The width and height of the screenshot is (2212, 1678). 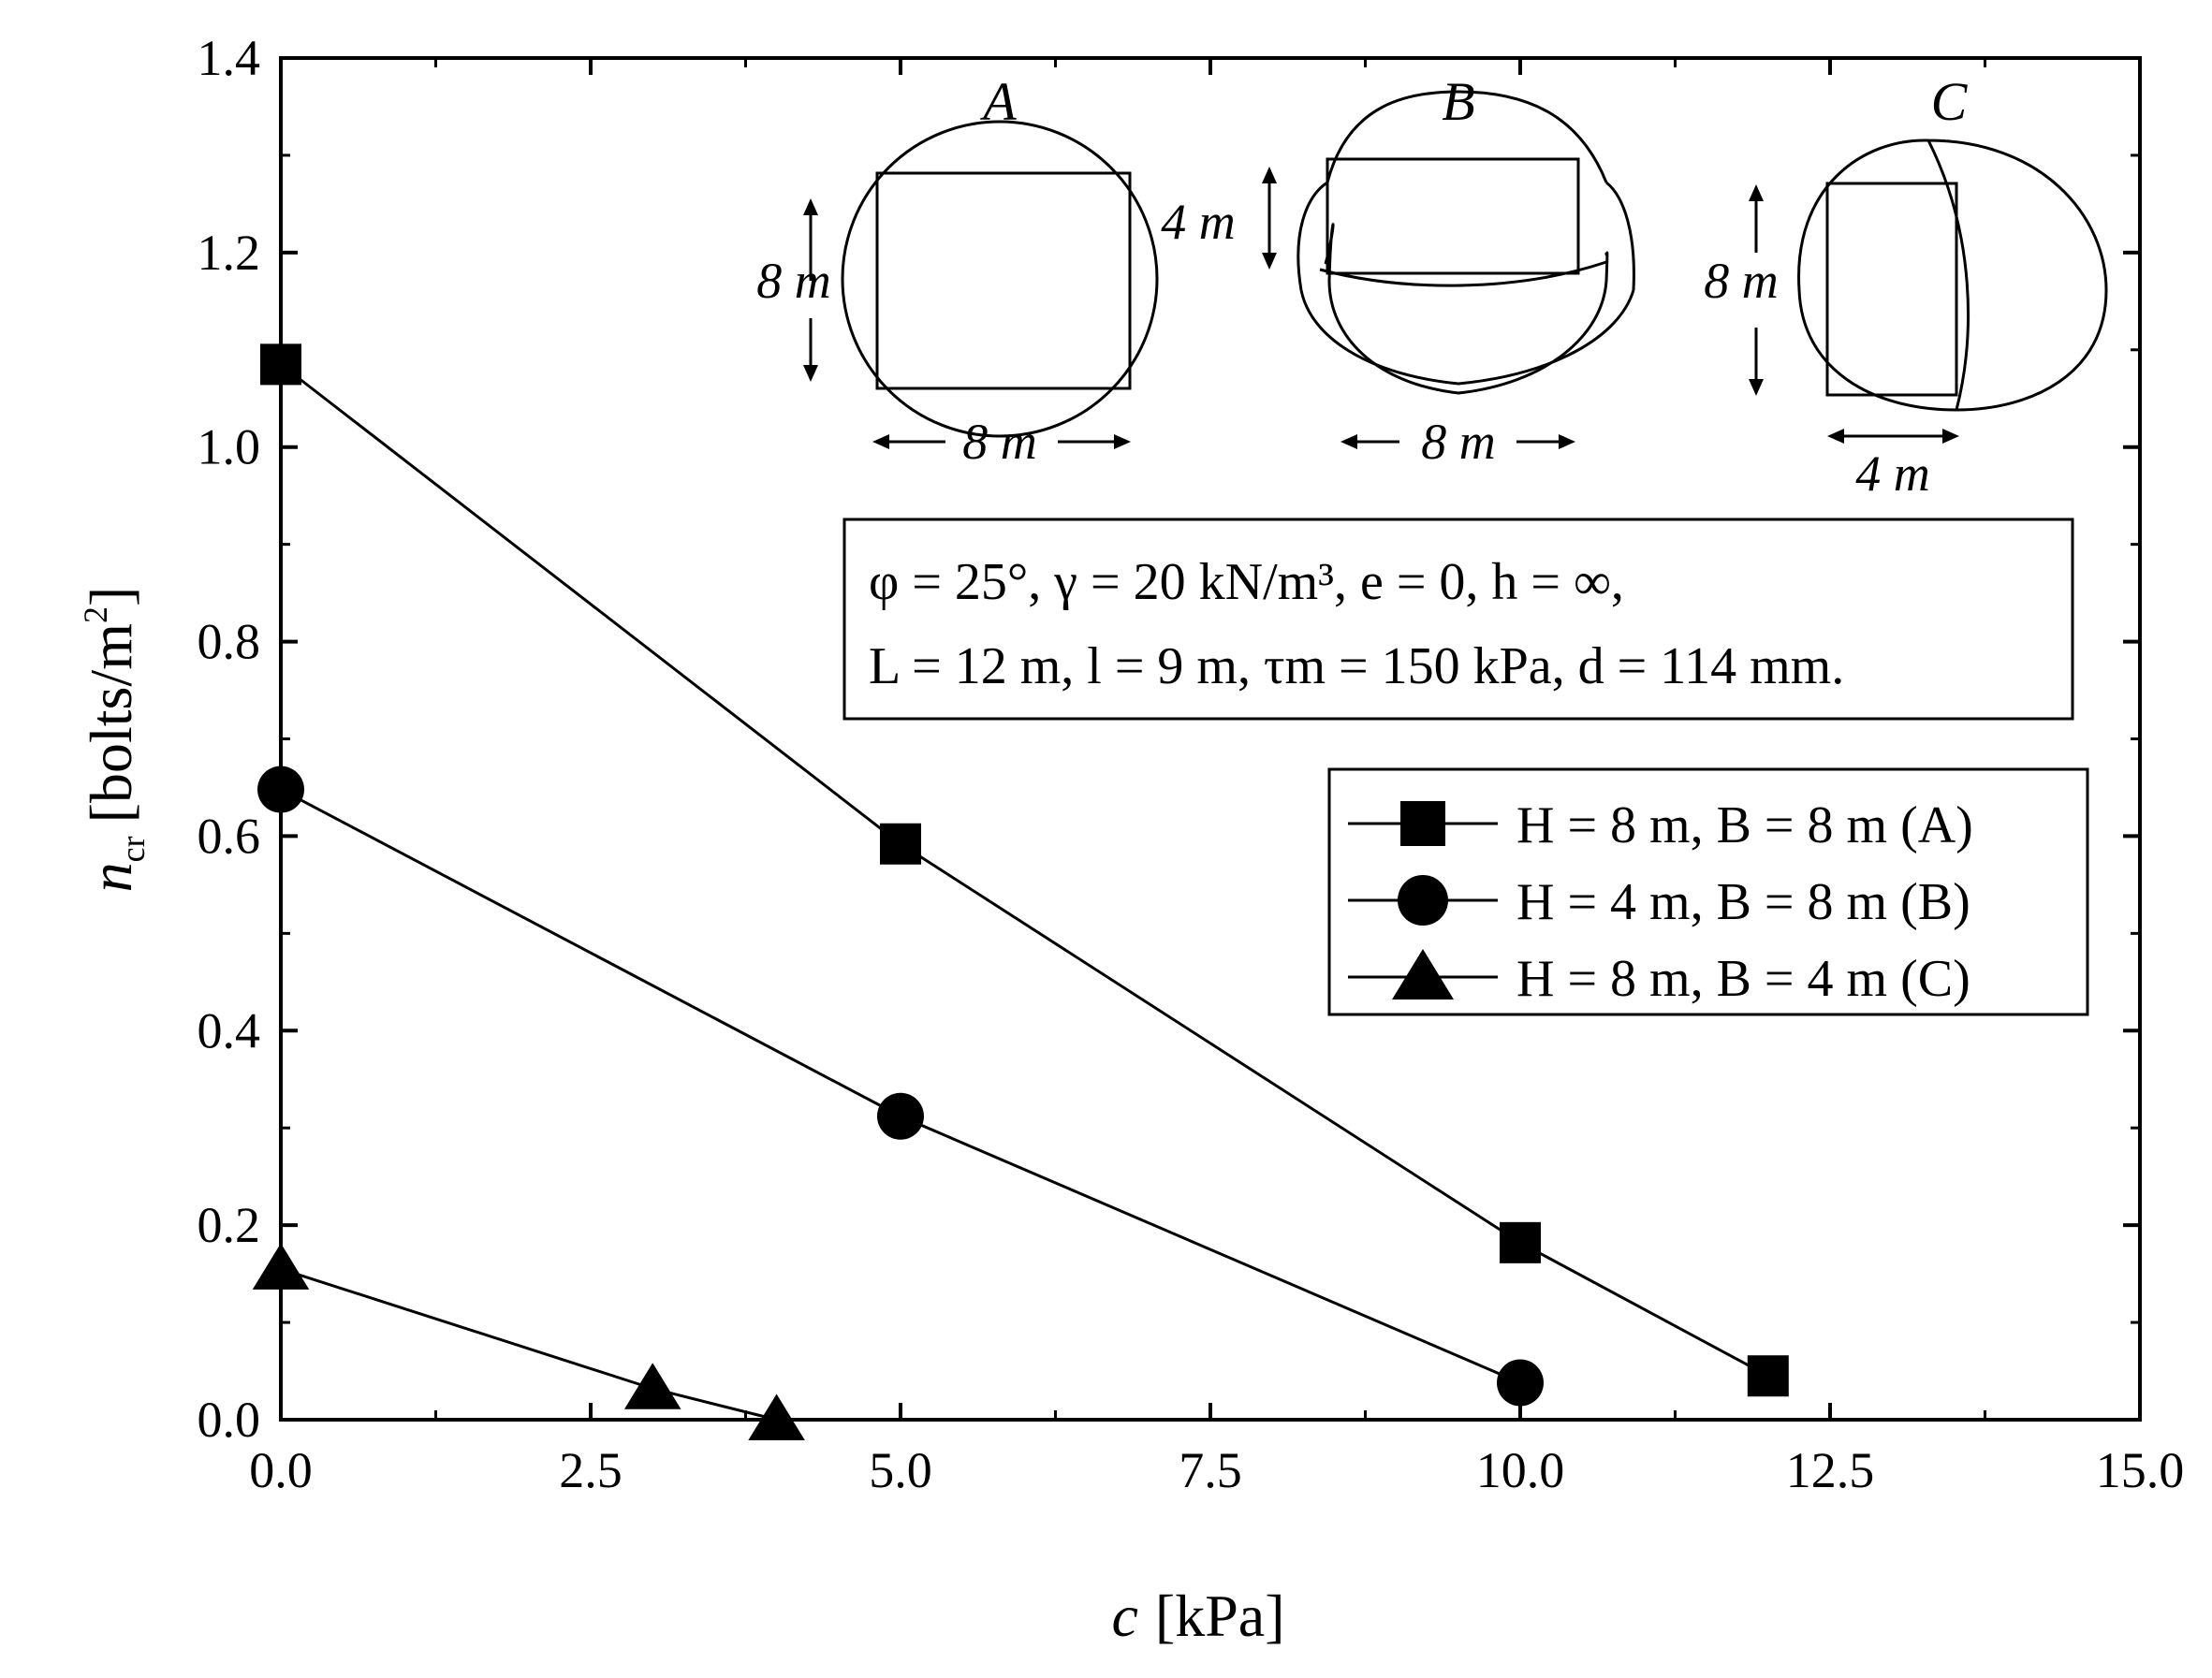 I want to click on y-tick-label: 0.6, so click(x=229, y=836).